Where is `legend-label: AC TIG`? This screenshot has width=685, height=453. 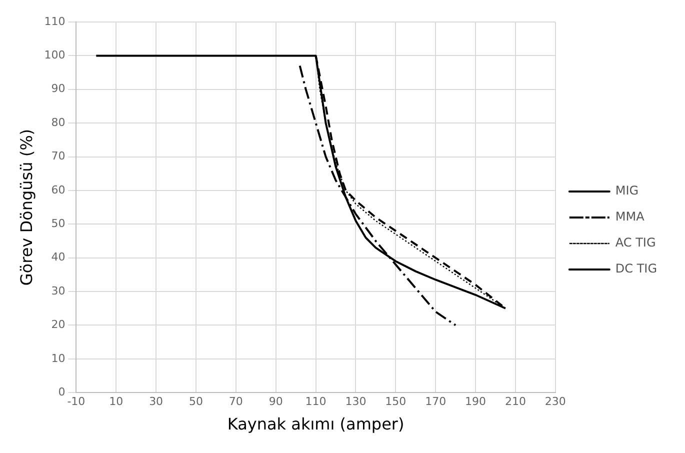 legend-label: AC TIG is located at coordinates (635, 243).